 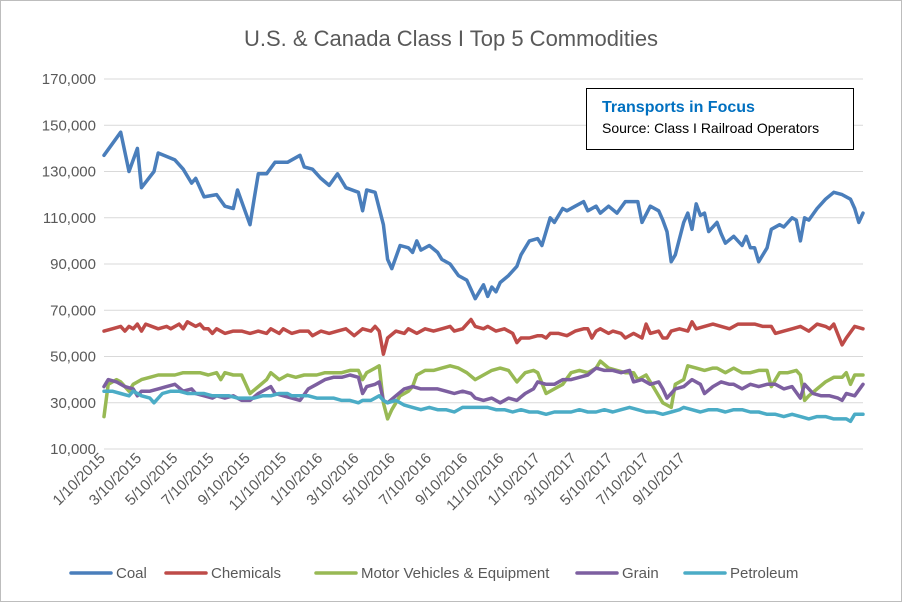 I want to click on annotation-title: Transports in Focus, so click(x=678, y=107).